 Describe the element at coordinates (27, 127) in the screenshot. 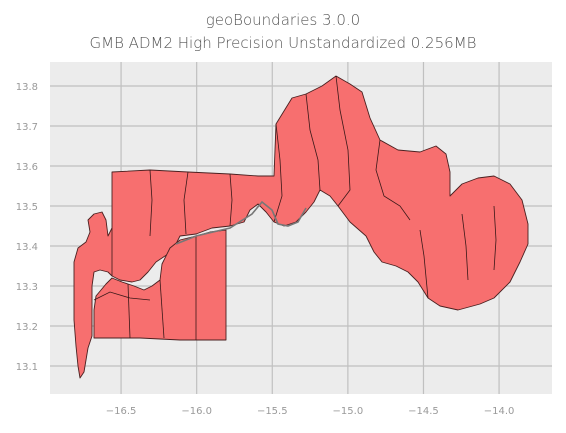

I see `y-tick-label: 13.7` at that location.